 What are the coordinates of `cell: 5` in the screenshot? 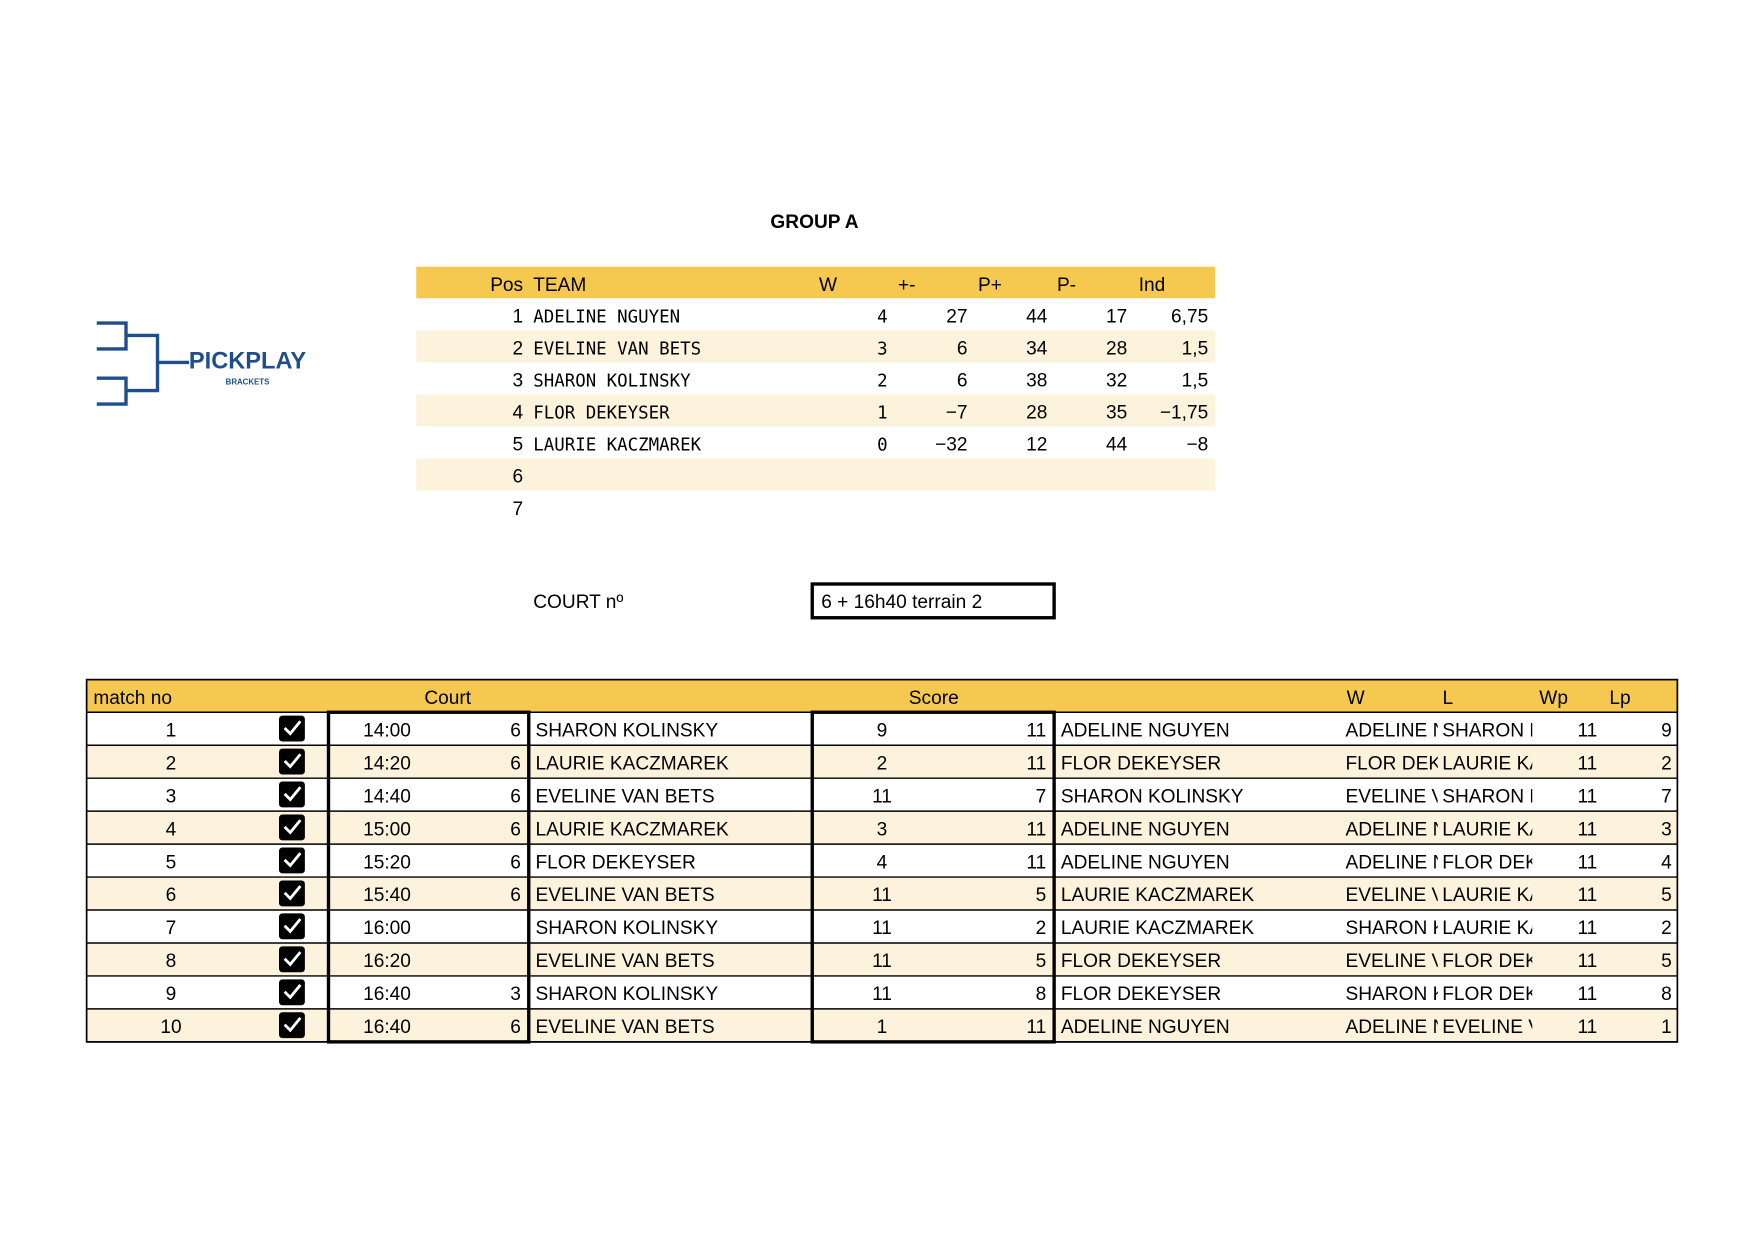 It's located at (1666, 961).